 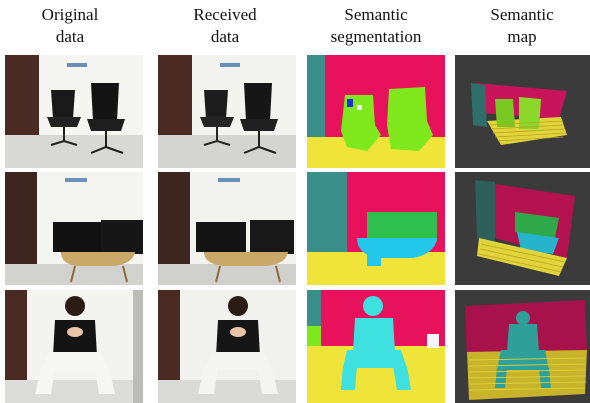 What do you see at coordinates (376, 26) in the screenshot?
I see `header-segmentation: Semantic segmentation` at bounding box center [376, 26].